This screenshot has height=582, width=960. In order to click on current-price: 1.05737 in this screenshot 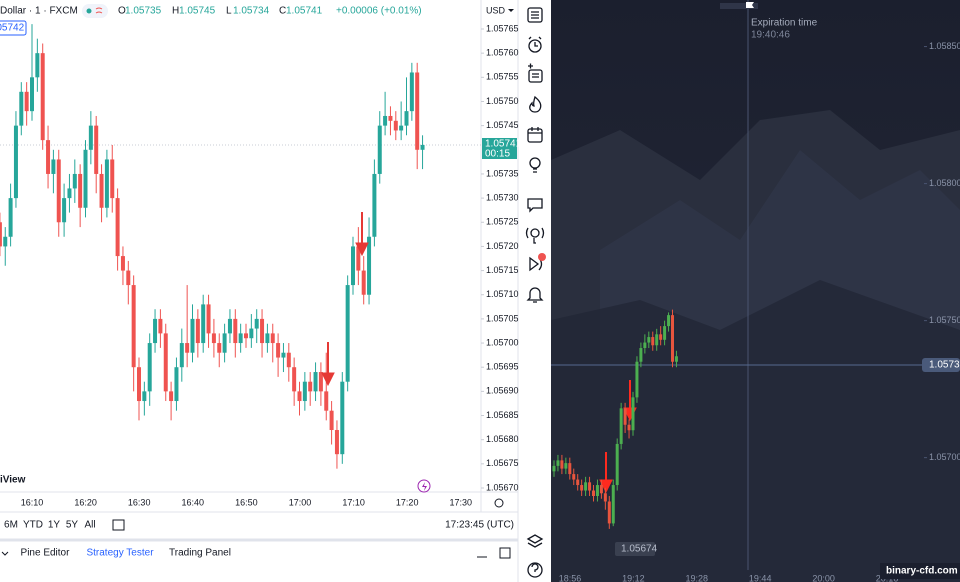, I will do `click(944, 365)`.